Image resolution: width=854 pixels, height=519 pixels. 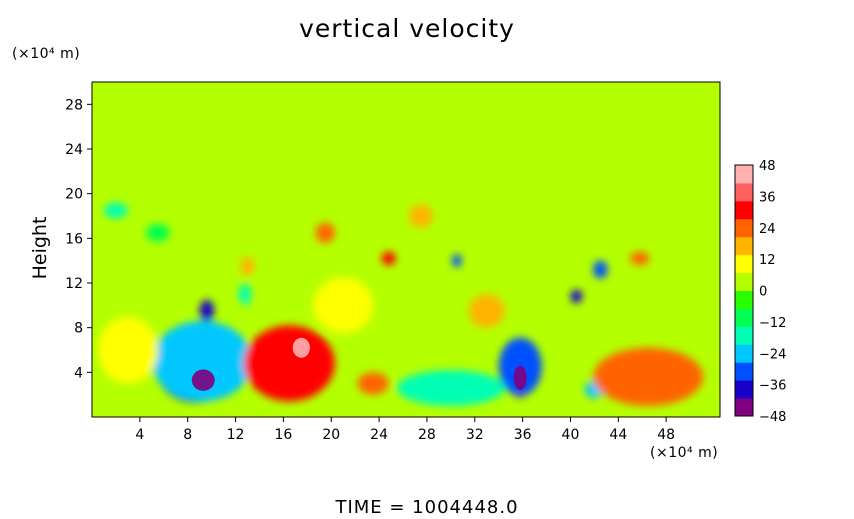 What do you see at coordinates (767, 260) in the screenshot?
I see `colorbar-tick-label: 12` at bounding box center [767, 260].